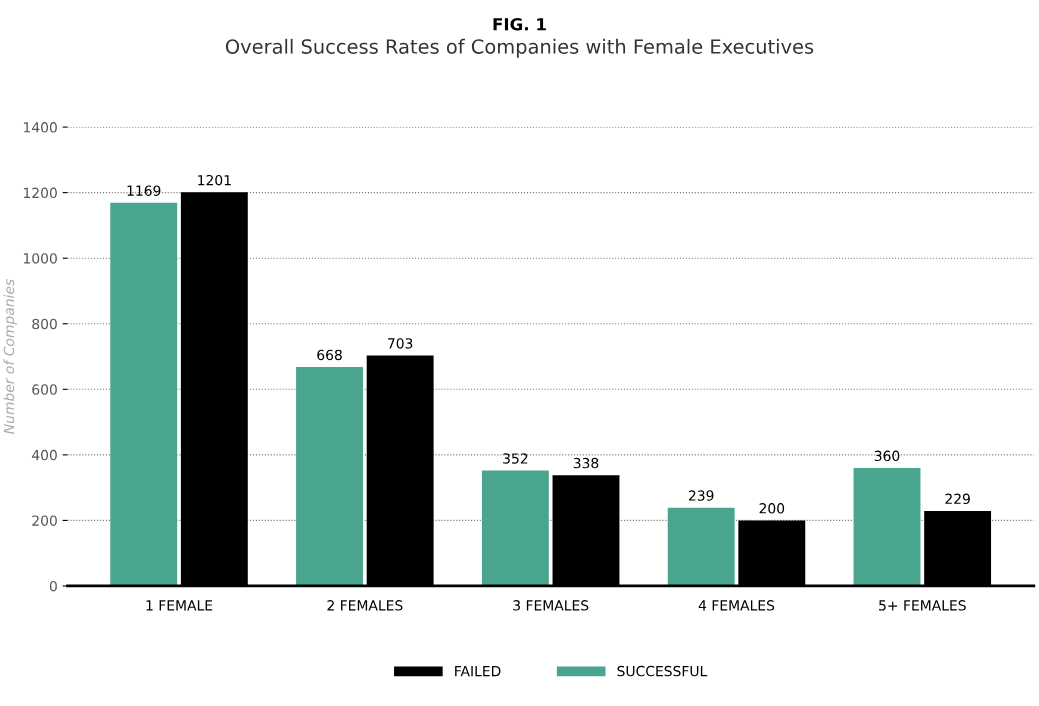  I want to click on data-label: 668, so click(329, 355).